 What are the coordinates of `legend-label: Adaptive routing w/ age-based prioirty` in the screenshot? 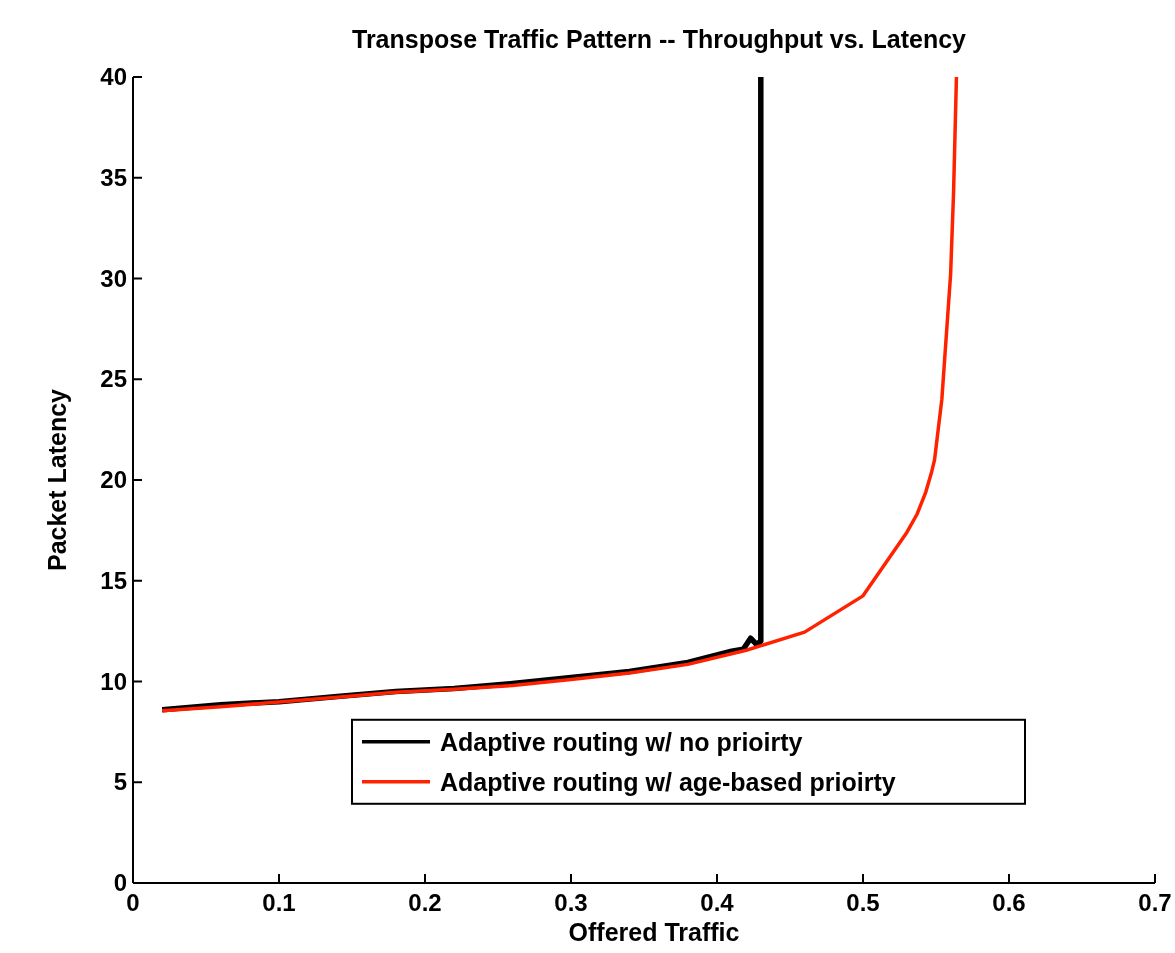 It's located at (668, 781).